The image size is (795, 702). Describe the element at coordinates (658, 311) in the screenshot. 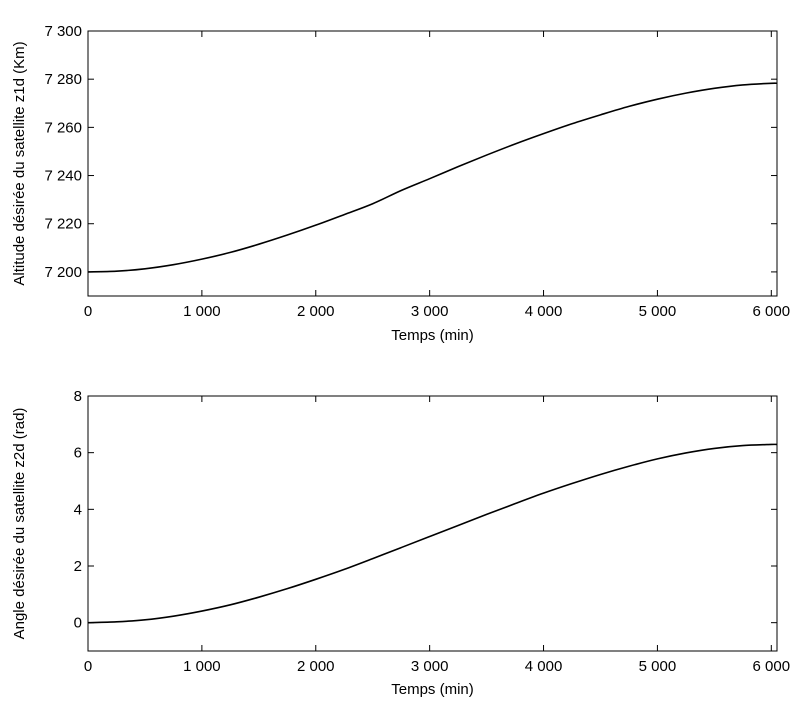

I see `chart-1-x-tick-label: 5 000` at that location.